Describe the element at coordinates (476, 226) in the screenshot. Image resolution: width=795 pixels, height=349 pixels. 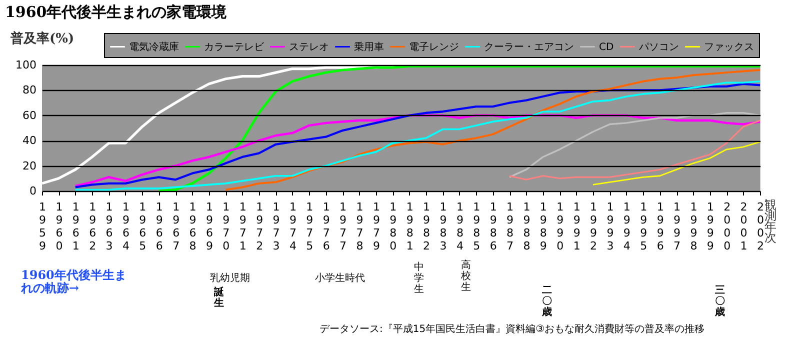
I see `x-tick-label: 1985` at that location.